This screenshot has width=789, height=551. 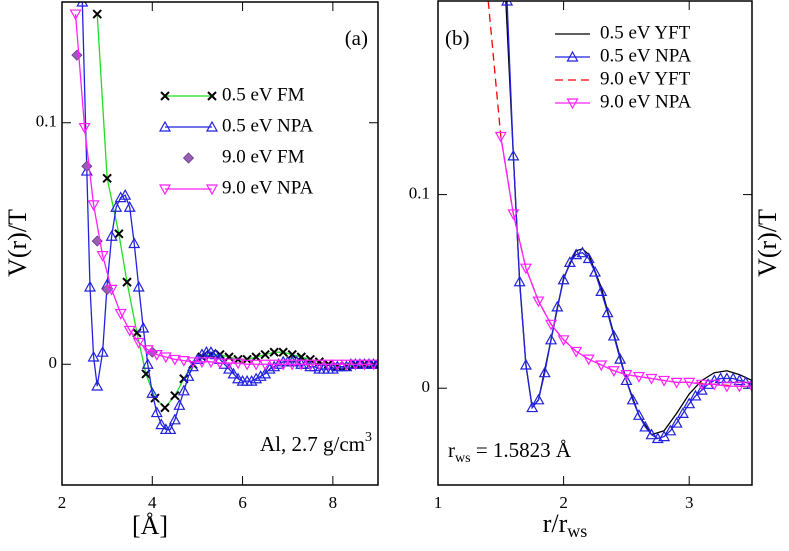 What do you see at coordinates (419, 193) in the screenshot?
I see `y-tick-label: 0.1` at bounding box center [419, 193].